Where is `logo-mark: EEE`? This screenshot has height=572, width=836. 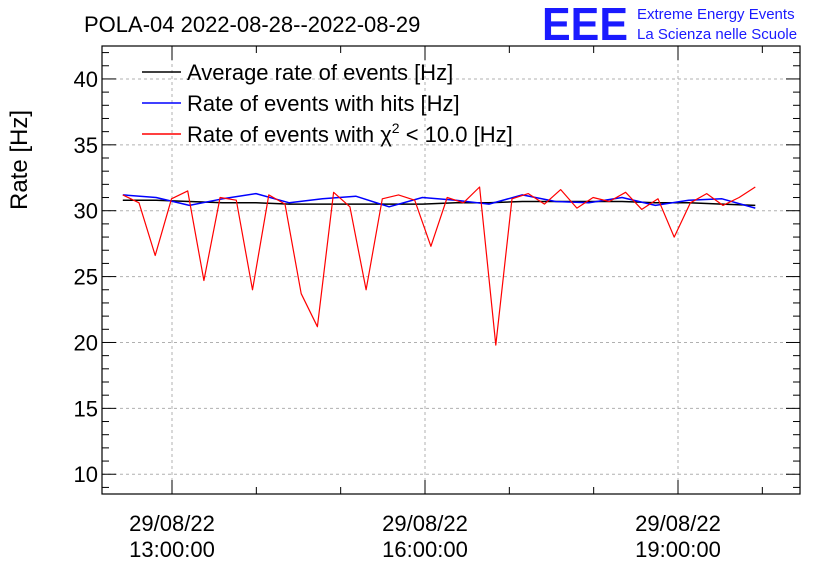 logo-mark: EEE is located at coordinates (585, 25).